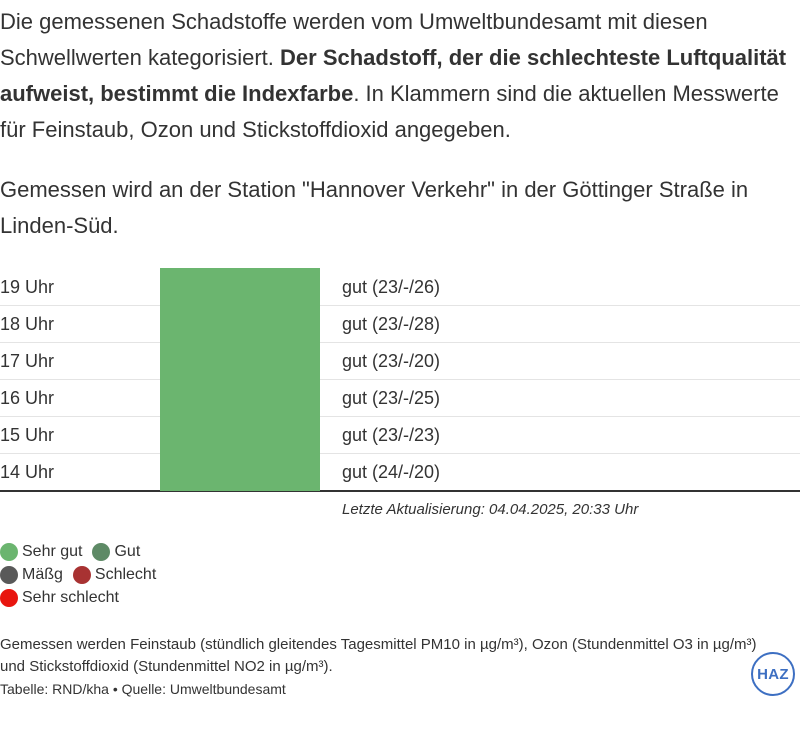 Image resolution: width=800 pixels, height=741 pixels. What do you see at coordinates (52, 551) in the screenshot?
I see `legend-label: Sehr gut` at bounding box center [52, 551].